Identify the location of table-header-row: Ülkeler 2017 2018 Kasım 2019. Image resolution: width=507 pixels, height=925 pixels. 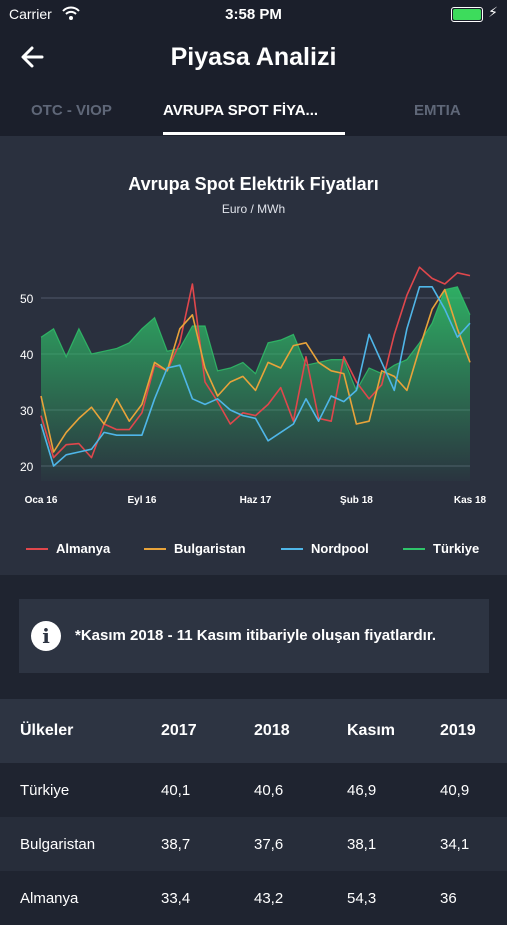
(253, 731).